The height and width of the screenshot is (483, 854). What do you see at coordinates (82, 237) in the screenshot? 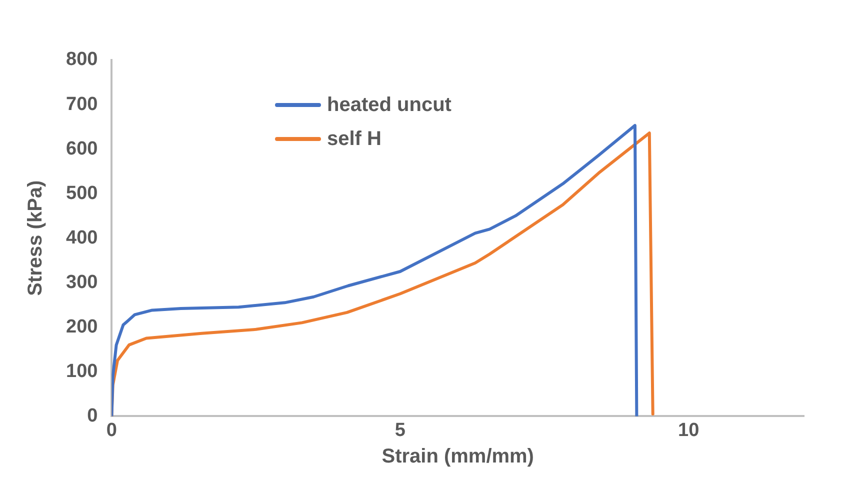
I see `y-tick-label: 400` at bounding box center [82, 237].